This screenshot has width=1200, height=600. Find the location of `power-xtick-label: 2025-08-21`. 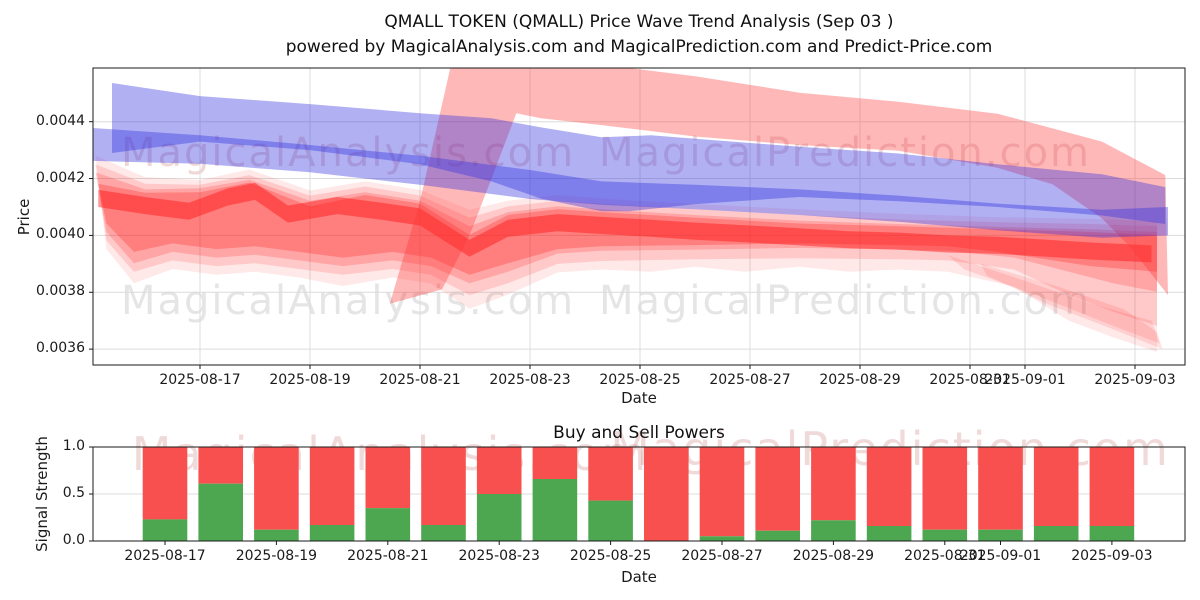

power-xtick-label: 2025-08-21 is located at coordinates (388, 556).